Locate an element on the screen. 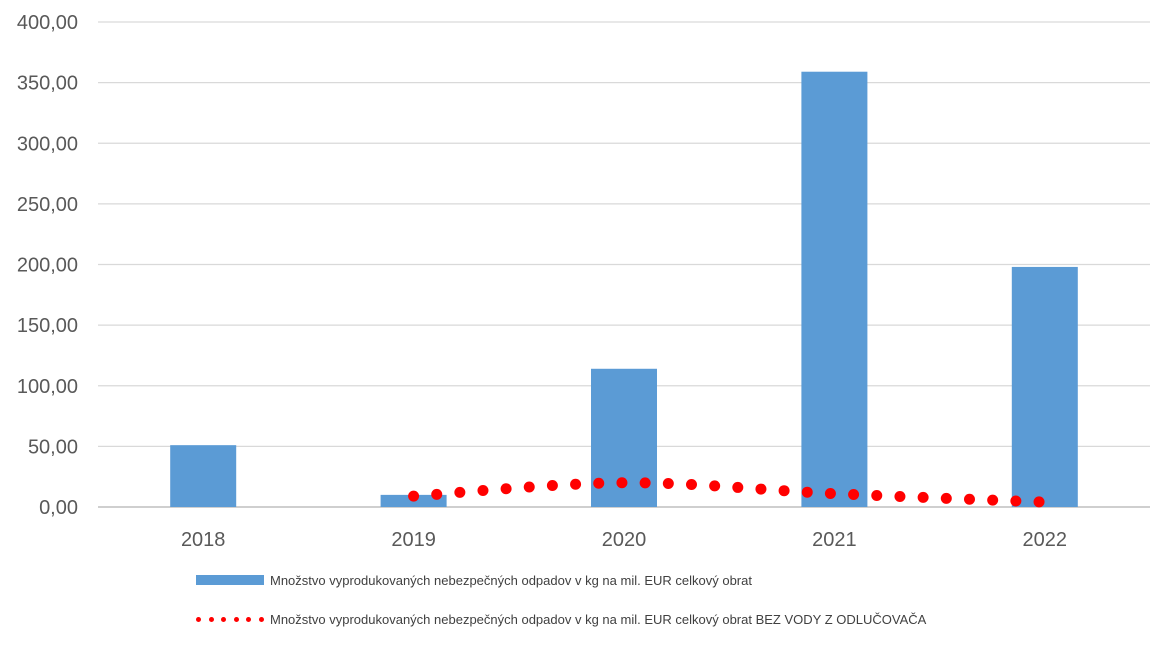 The image size is (1160, 648). y-tick-label: 200,00 is located at coordinates (47, 266).